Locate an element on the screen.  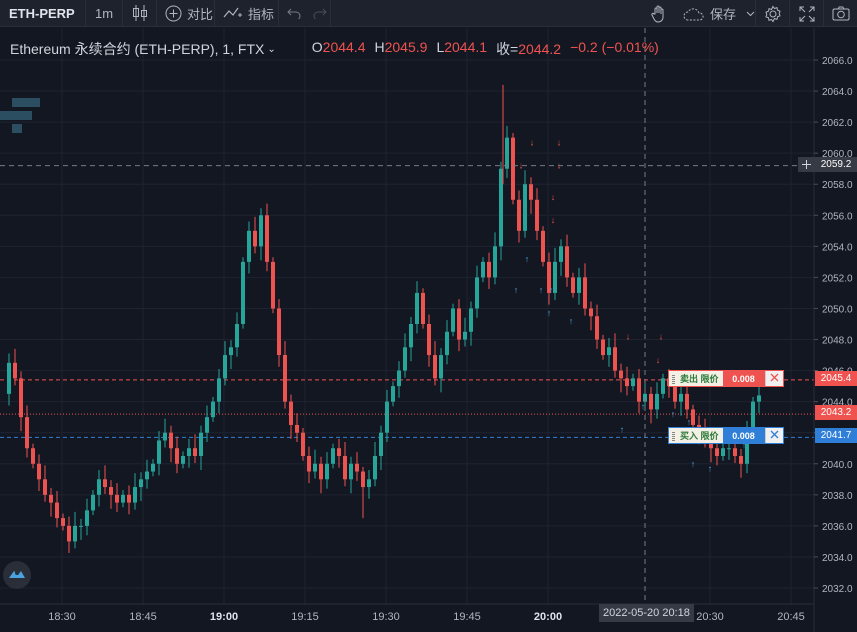
symbol-title: Ethereum 永续合约 (ETH-PERP), 1, FTX ⌄ is located at coordinates (143, 49).